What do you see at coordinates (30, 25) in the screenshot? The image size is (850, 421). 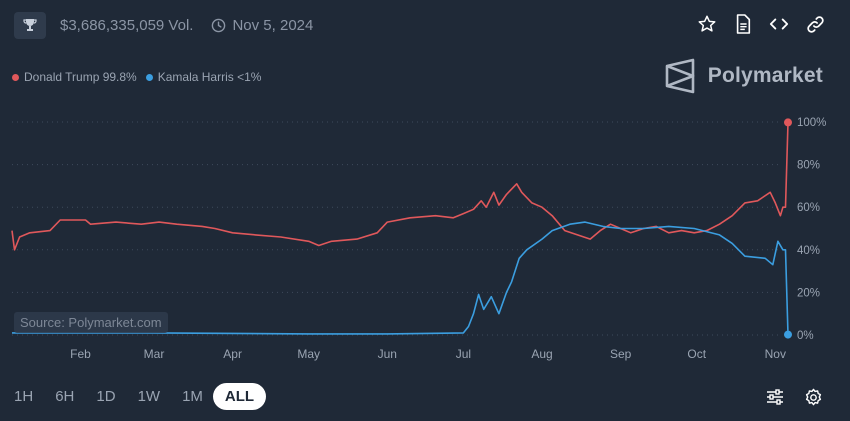 I see `trophy-icon` at bounding box center [30, 25].